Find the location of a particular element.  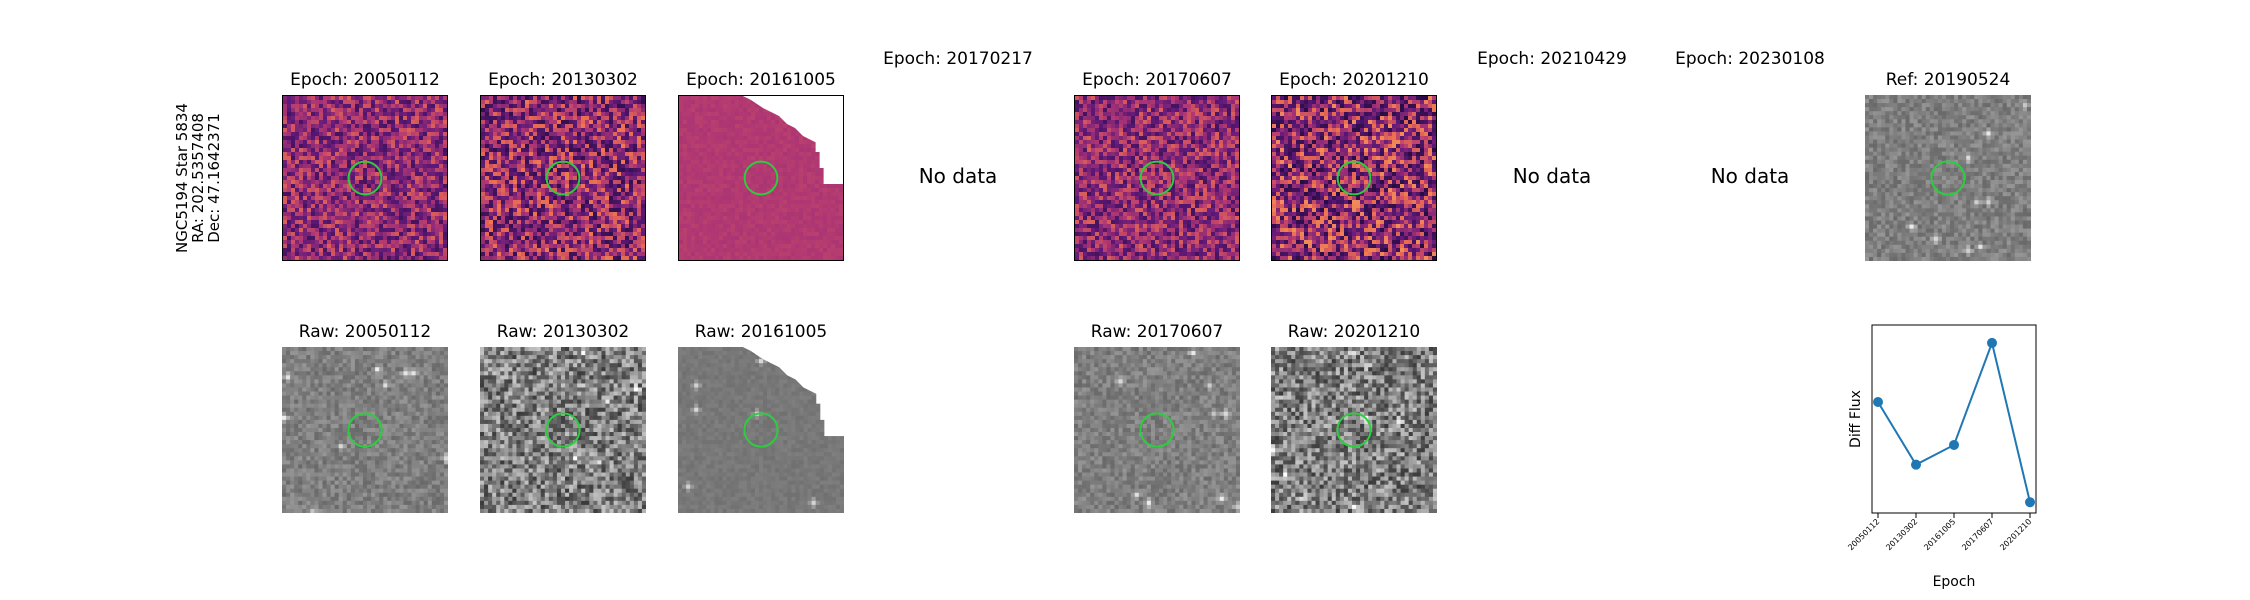

target-name: NGC5194 Star 5834 is located at coordinates (182, 178).